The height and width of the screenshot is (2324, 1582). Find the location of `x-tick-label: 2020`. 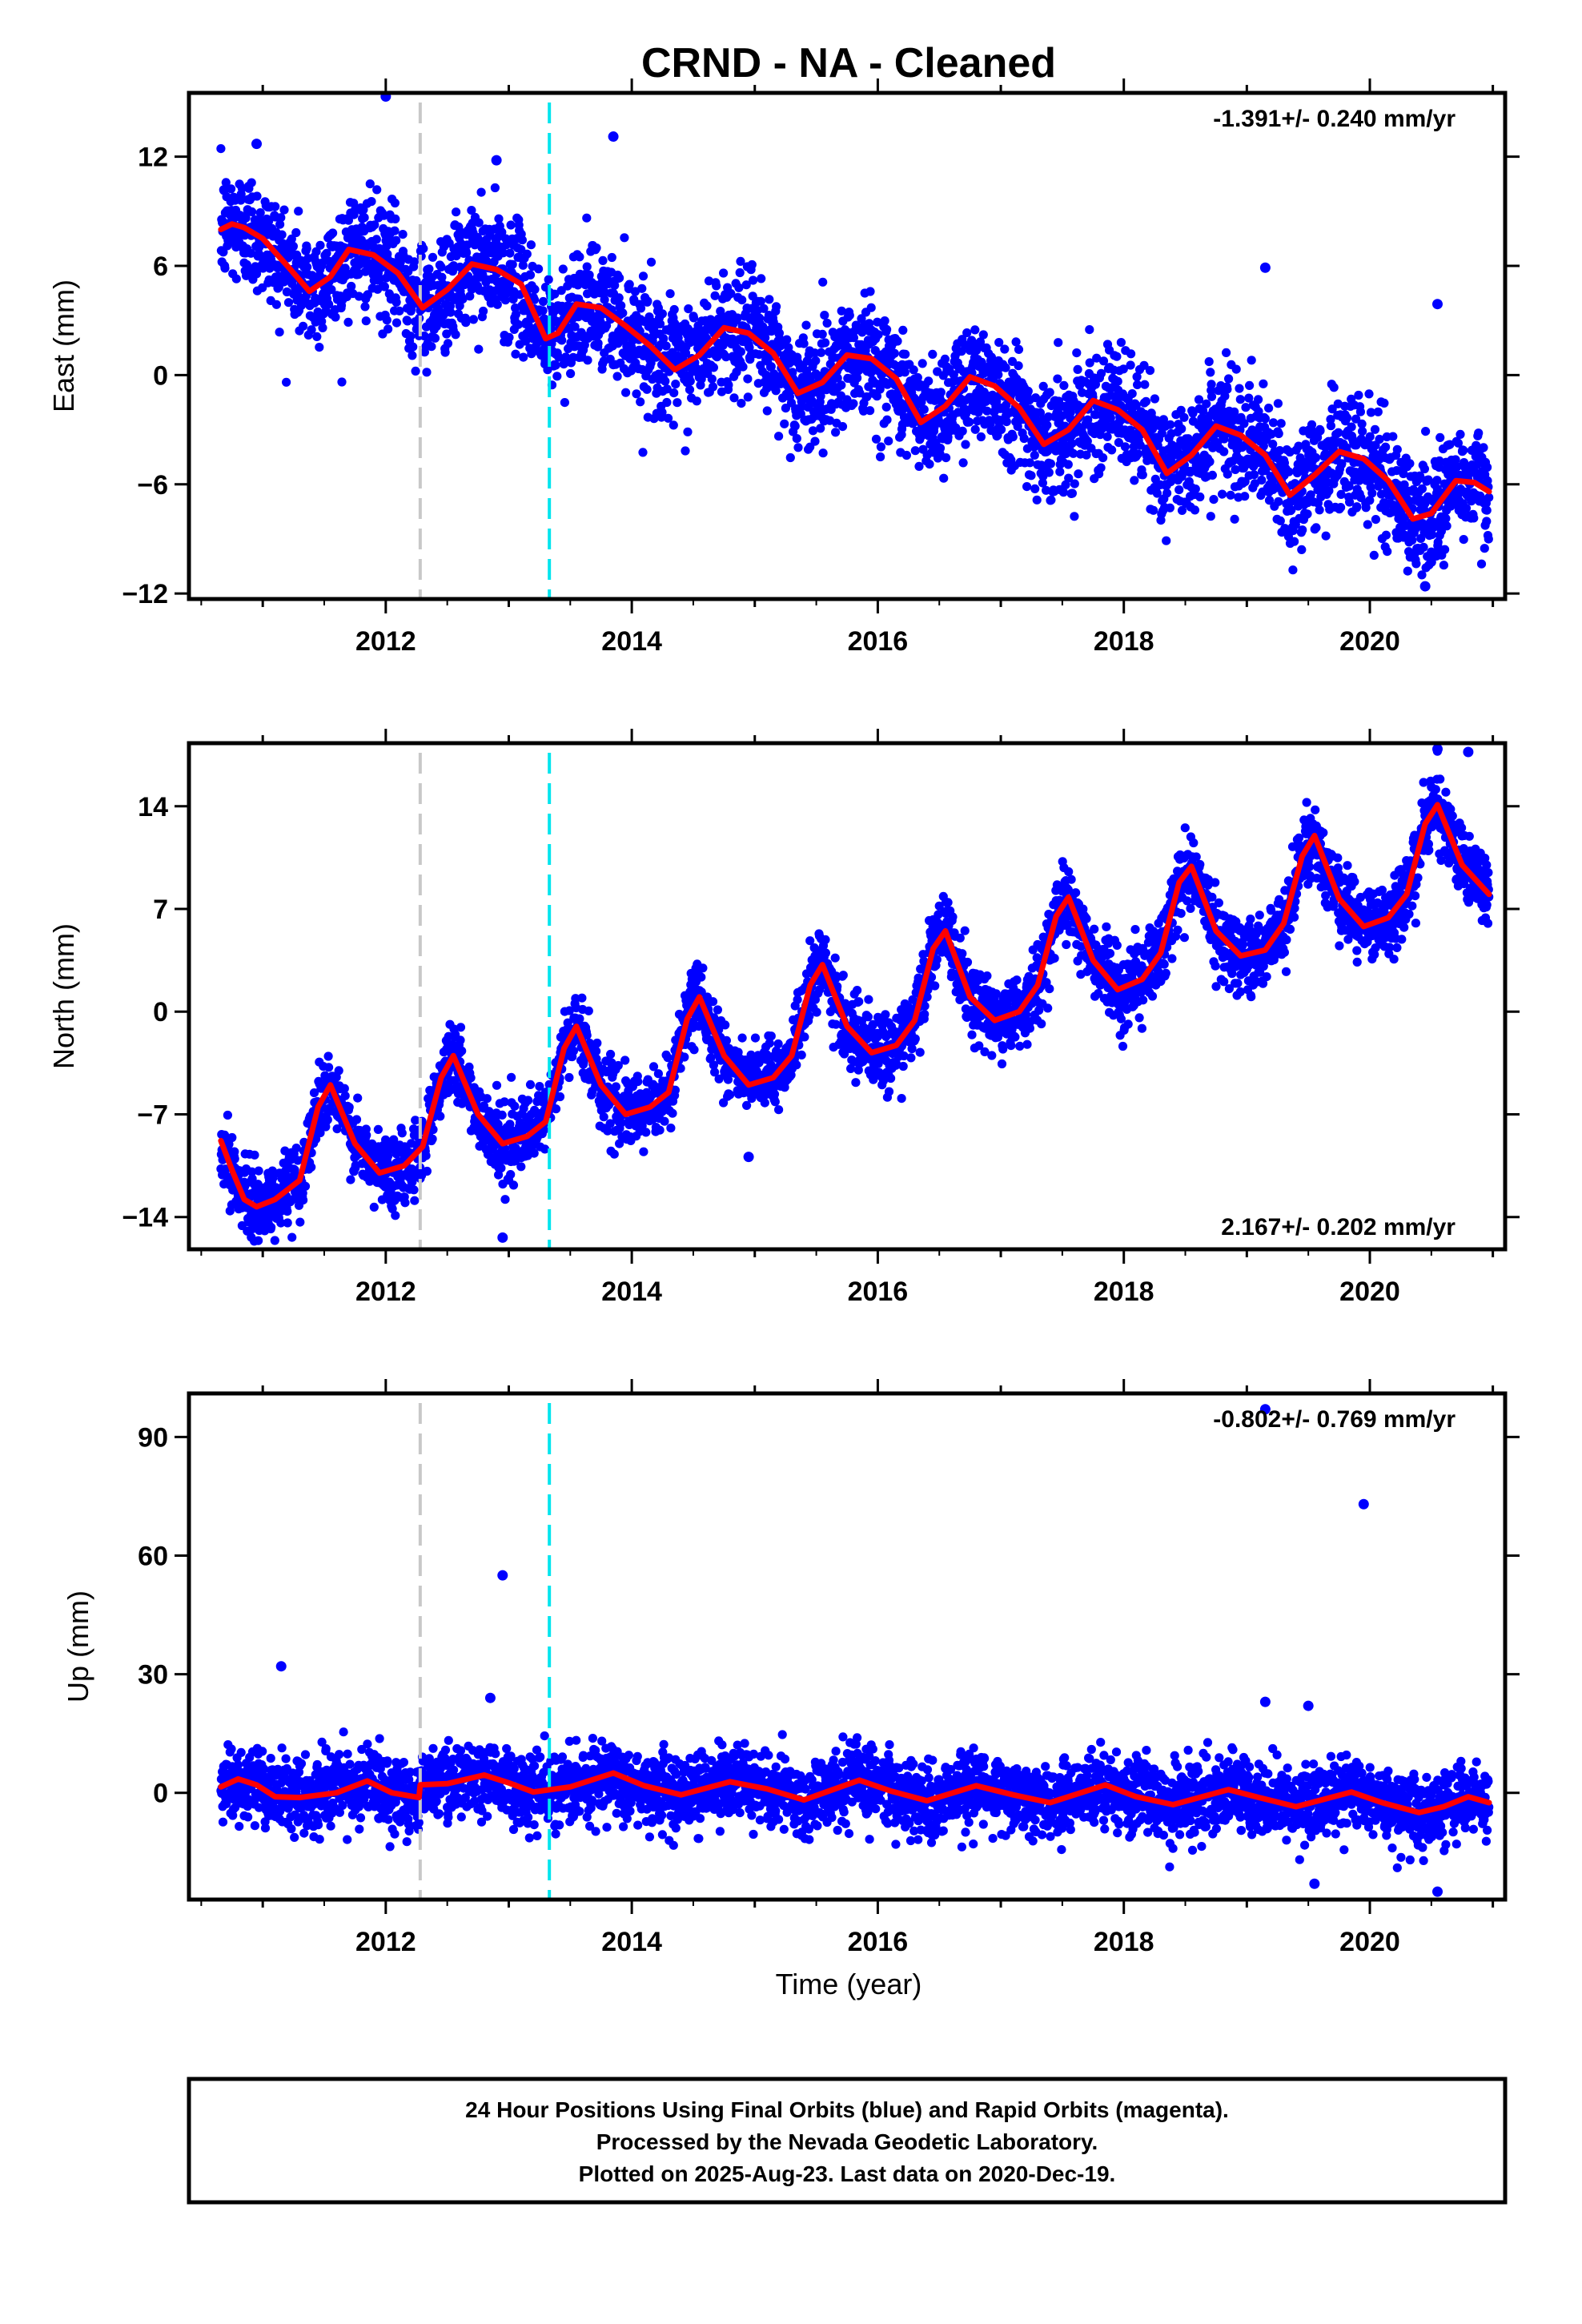

x-tick-label: 2020 is located at coordinates (1369, 641).